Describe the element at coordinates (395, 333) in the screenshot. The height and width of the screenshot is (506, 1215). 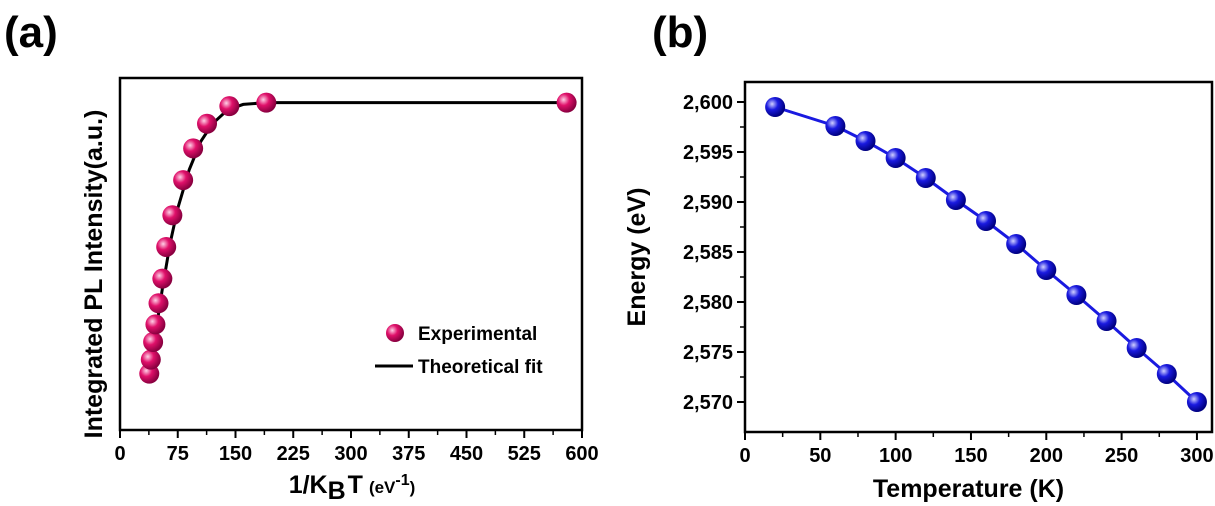
I see `legend-marker-experimental` at that location.